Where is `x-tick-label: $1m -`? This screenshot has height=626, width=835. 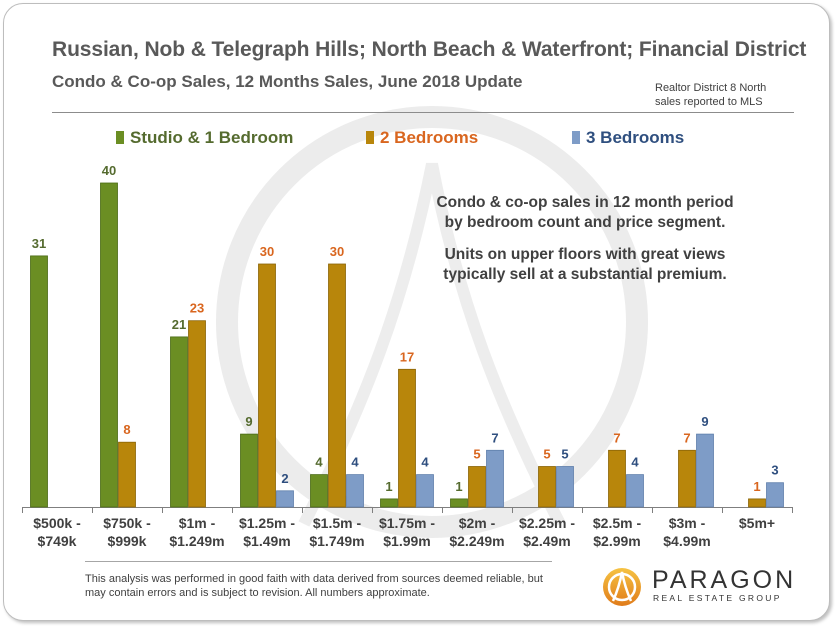
x-tick-label: $1m - is located at coordinates (197, 523).